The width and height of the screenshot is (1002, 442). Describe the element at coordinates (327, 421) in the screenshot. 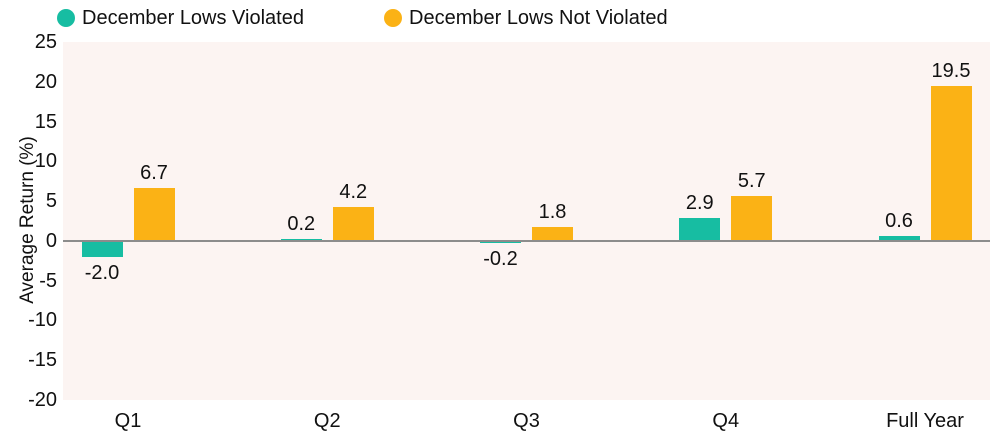

I see `x-tick-label: Q2` at that location.